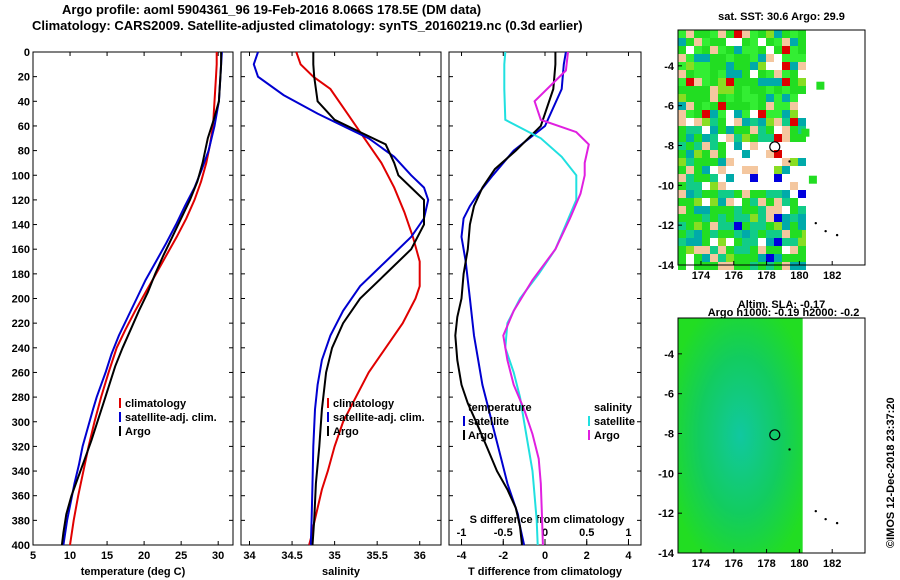 The height and width of the screenshot is (580, 900). I want to click on sla_map-xtick-label: 174, so click(701, 564).